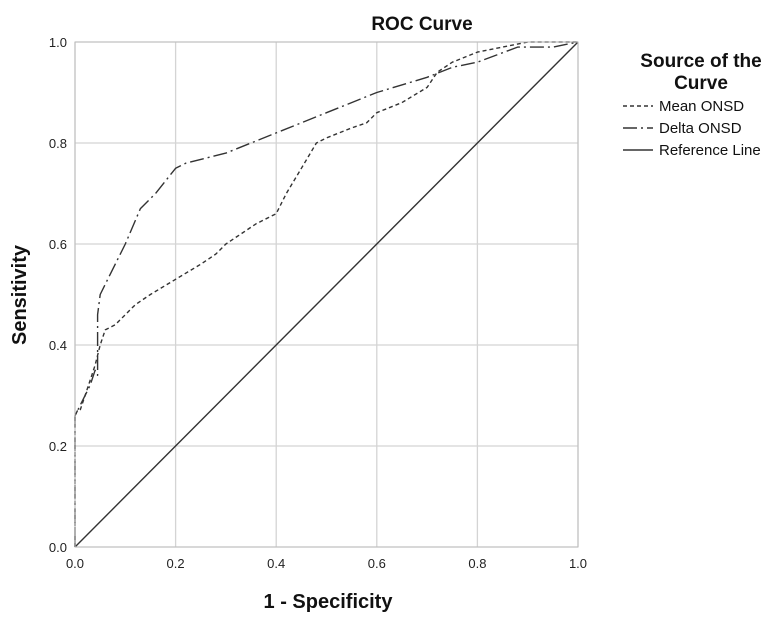 This screenshot has height=633, width=784. What do you see at coordinates (58, 244) in the screenshot?
I see `y-tick-label: 0.6` at bounding box center [58, 244].